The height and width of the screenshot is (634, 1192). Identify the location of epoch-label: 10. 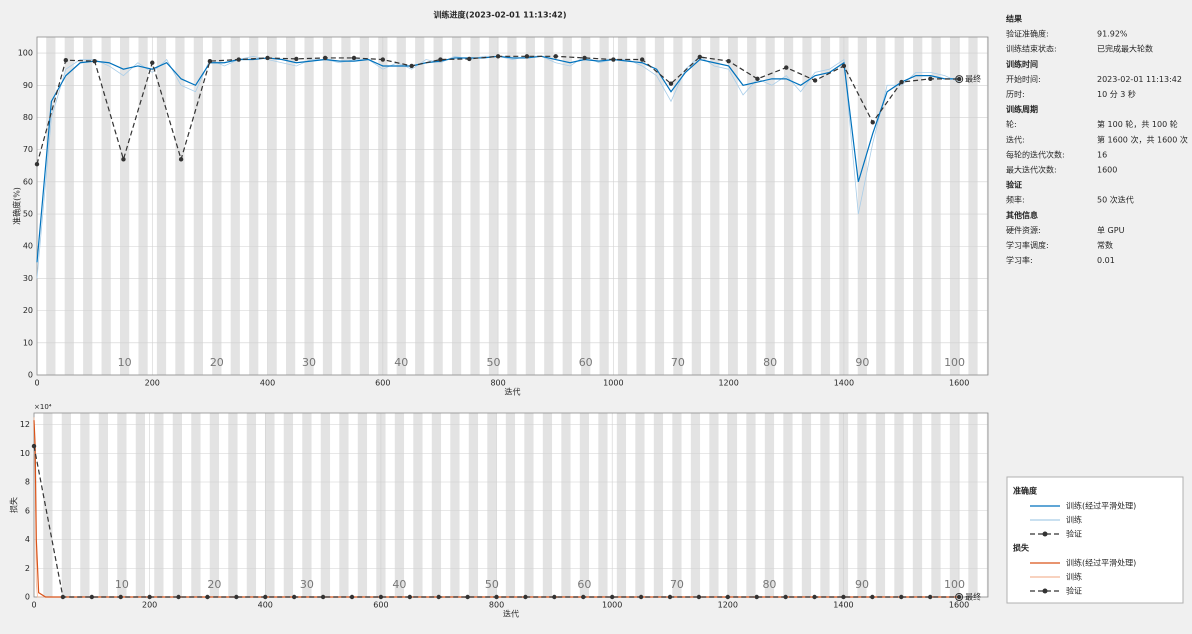
(122, 584).